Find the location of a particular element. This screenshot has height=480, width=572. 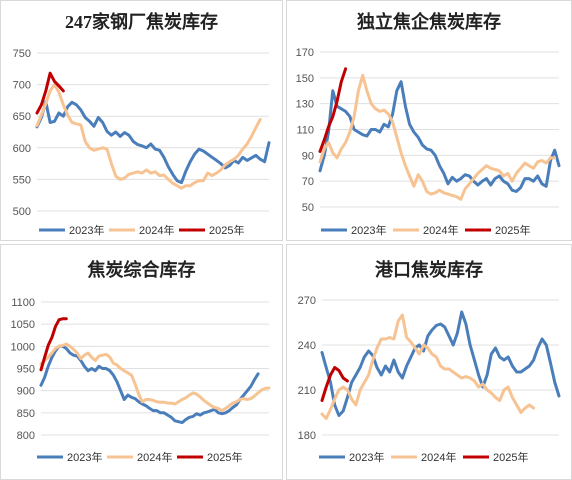

y-tick-label: 550 is located at coordinates (22, 180).